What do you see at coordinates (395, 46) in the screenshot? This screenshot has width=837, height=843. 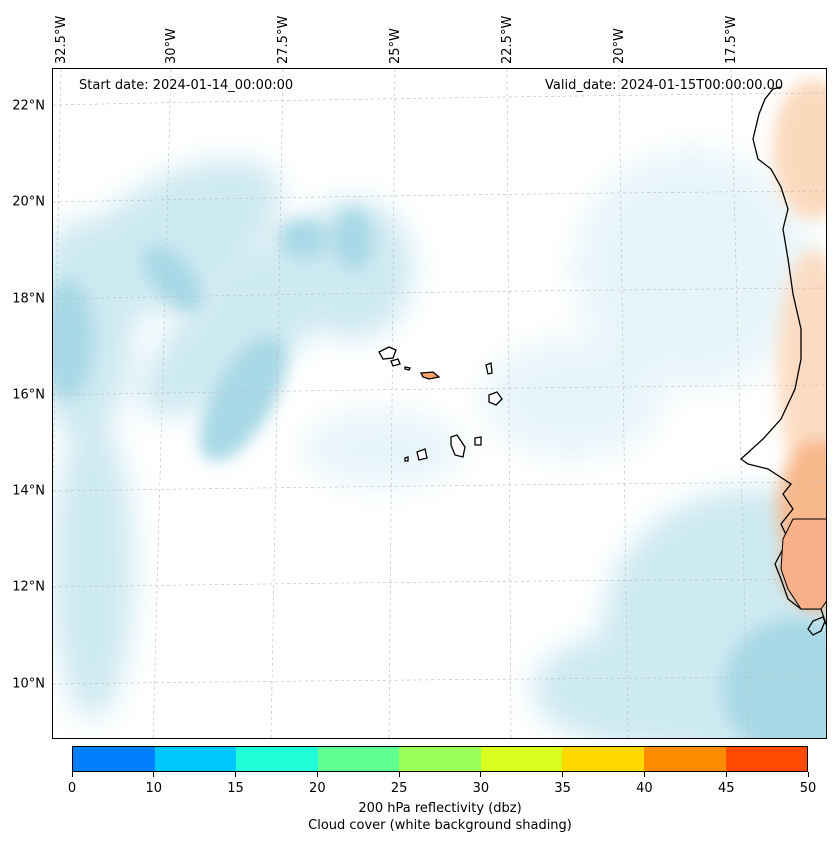 I see `lon-label-25w: 25°W` at bounding box center [395, 46].